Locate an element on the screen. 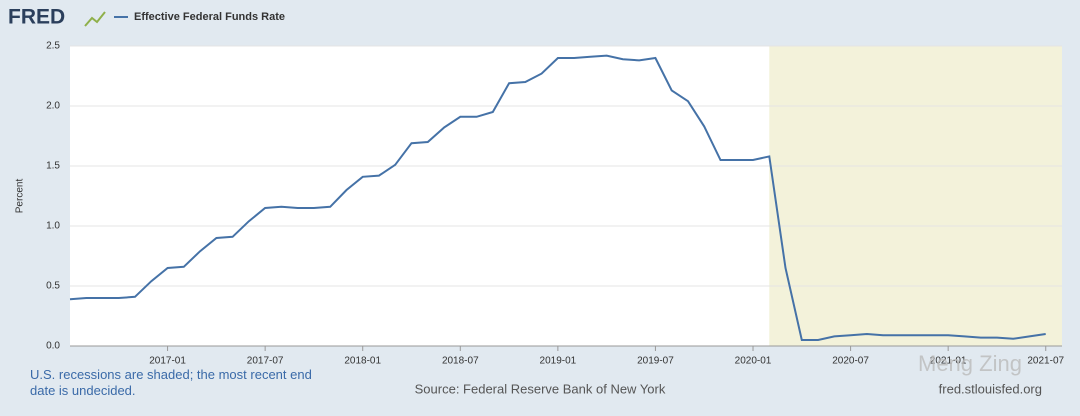 The image size is (1080, 416). logo-icon is located at coordinates (95, 19).